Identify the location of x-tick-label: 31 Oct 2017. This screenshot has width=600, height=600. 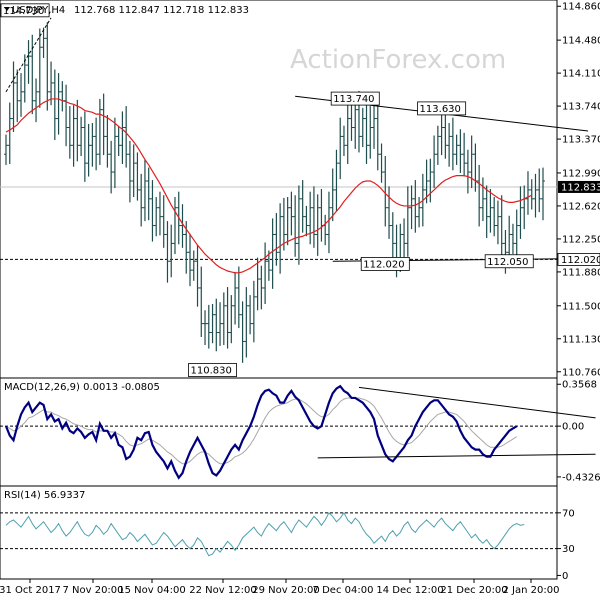
(30, 590).